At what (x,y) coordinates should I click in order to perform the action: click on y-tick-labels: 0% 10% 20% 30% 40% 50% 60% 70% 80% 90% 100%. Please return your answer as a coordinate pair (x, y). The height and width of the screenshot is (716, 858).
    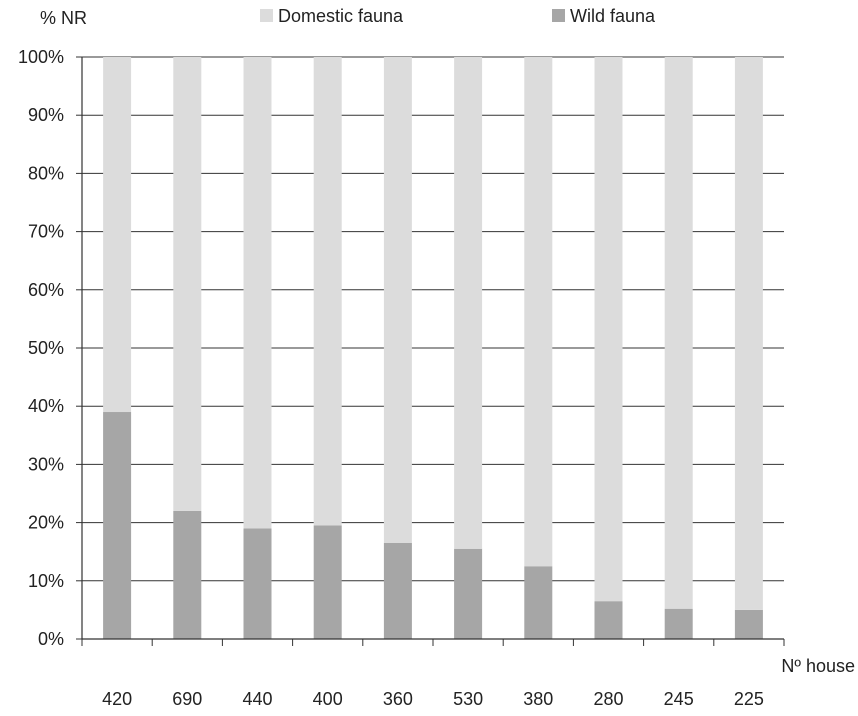
    Looking at the image, I should click on (41, 348).